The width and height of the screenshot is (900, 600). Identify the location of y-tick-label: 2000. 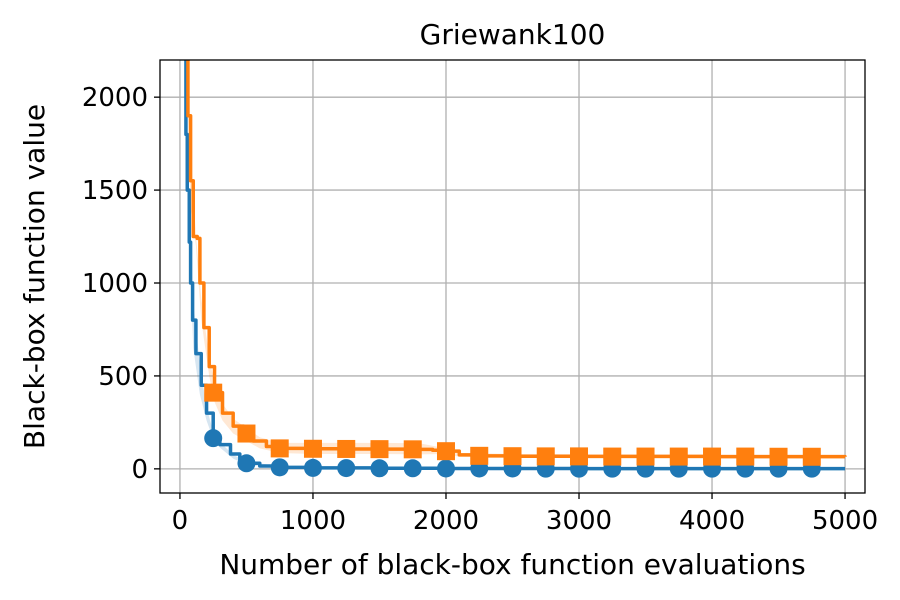
(115, 98).